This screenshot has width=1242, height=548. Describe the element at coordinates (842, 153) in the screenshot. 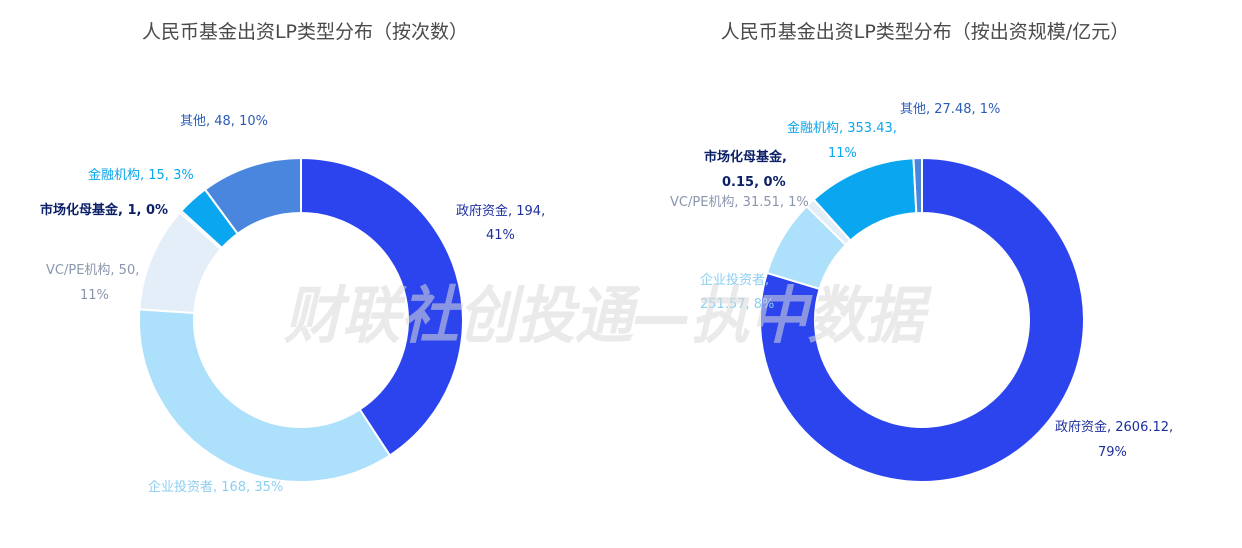

I see `label-1-fin-pct: 11%` at that location.